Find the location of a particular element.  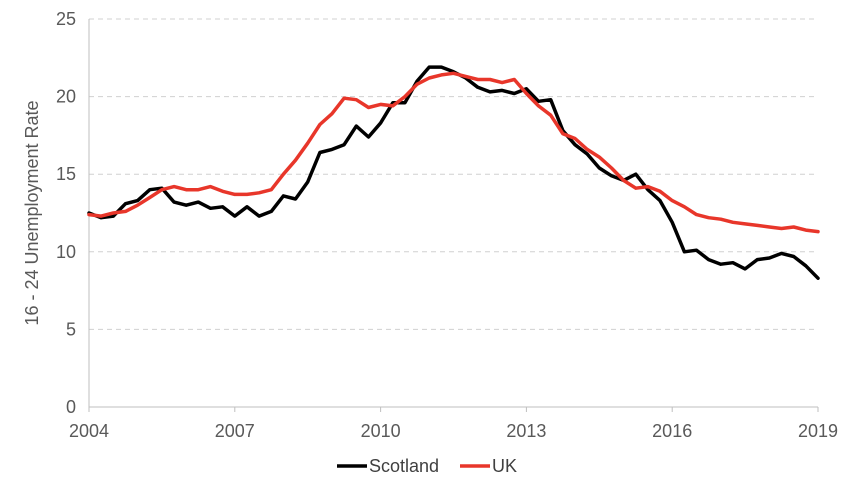

y-tick-label: 15 is located at coordinates (66, 174).